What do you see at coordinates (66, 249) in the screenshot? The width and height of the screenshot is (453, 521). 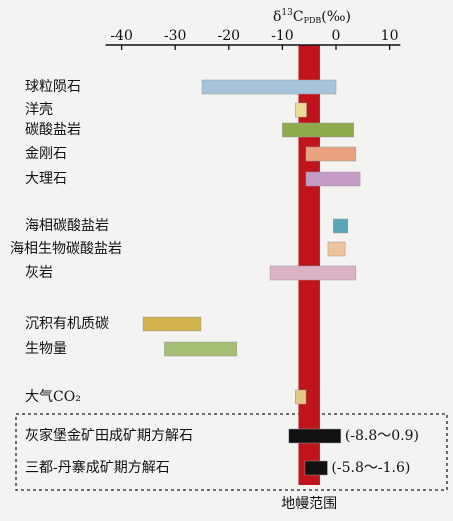 I see `category-label: 海相生物碳酸盐岩` at bounding box center [66, 249].